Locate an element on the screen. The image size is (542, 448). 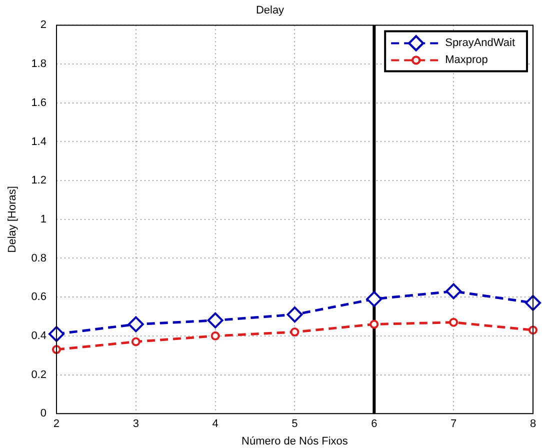
legend-label: Maxprop is located at coordinates (466, 60).